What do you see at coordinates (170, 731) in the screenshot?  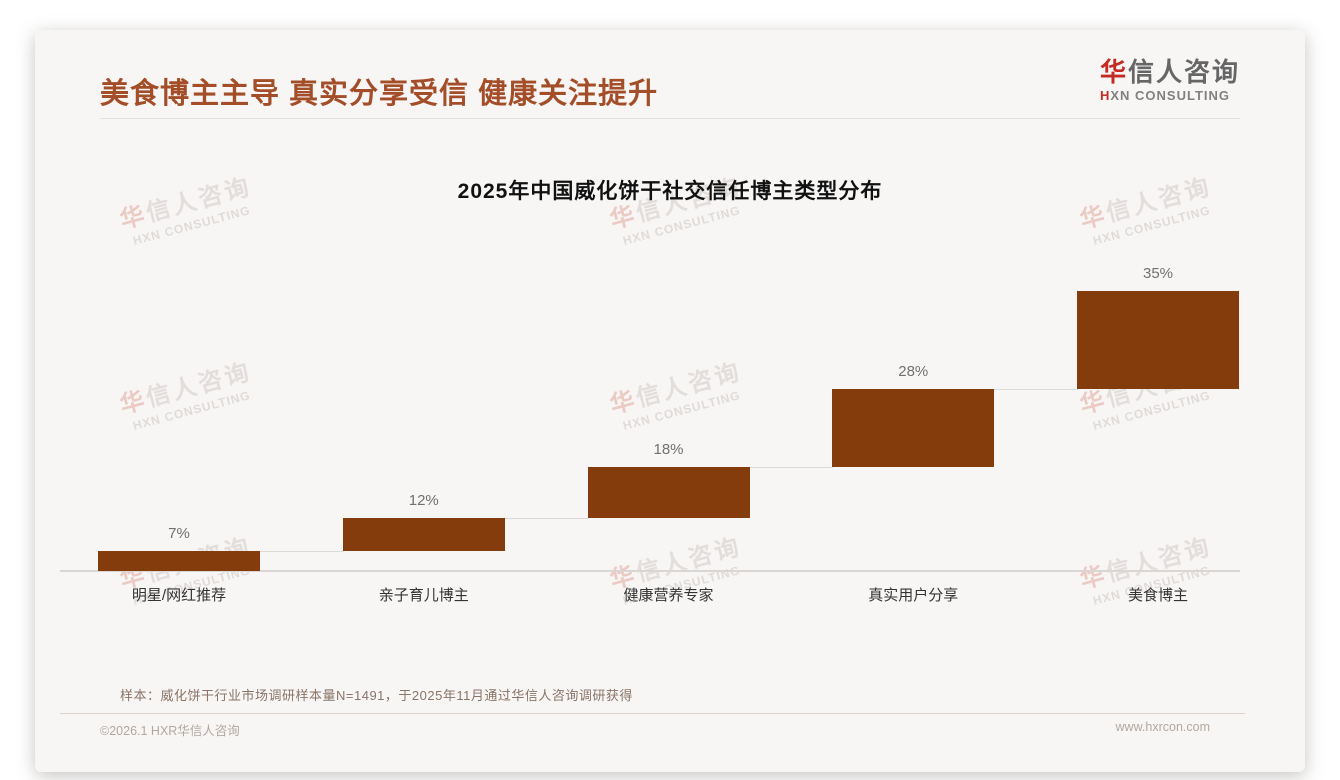 I see `footer-copyright: ©2026.1 HXR华信人咨询` at bounding box center [170, 731].